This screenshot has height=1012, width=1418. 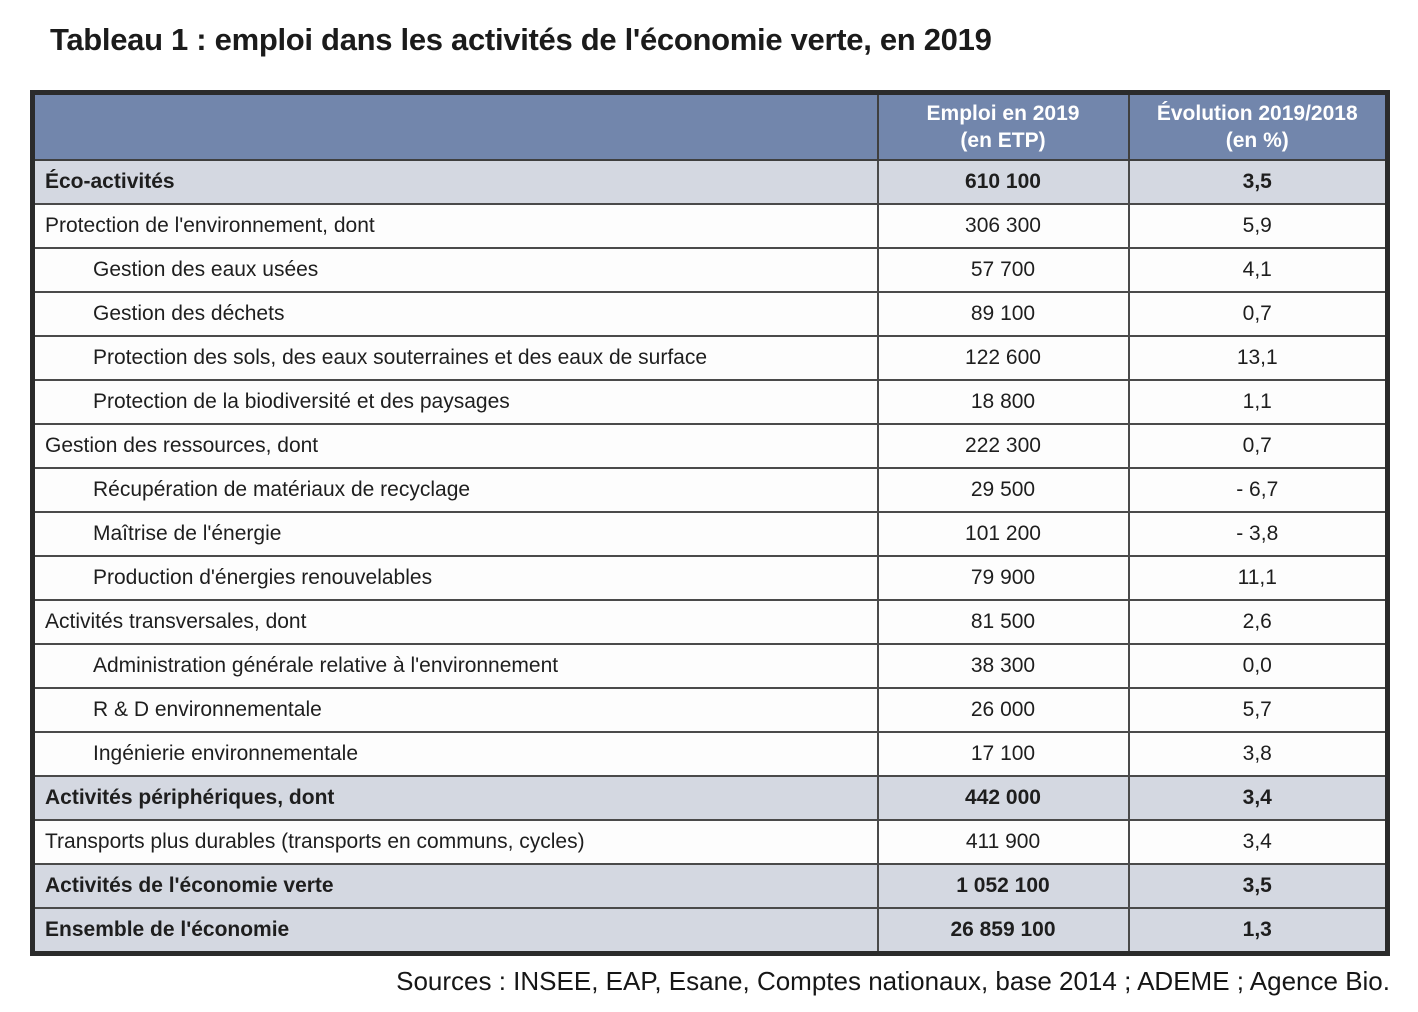 What do you see at coordinates (1258, 402) in the screenshot?
I see `row-value-evolution: 1,1` at bounding box center [1258, 402].